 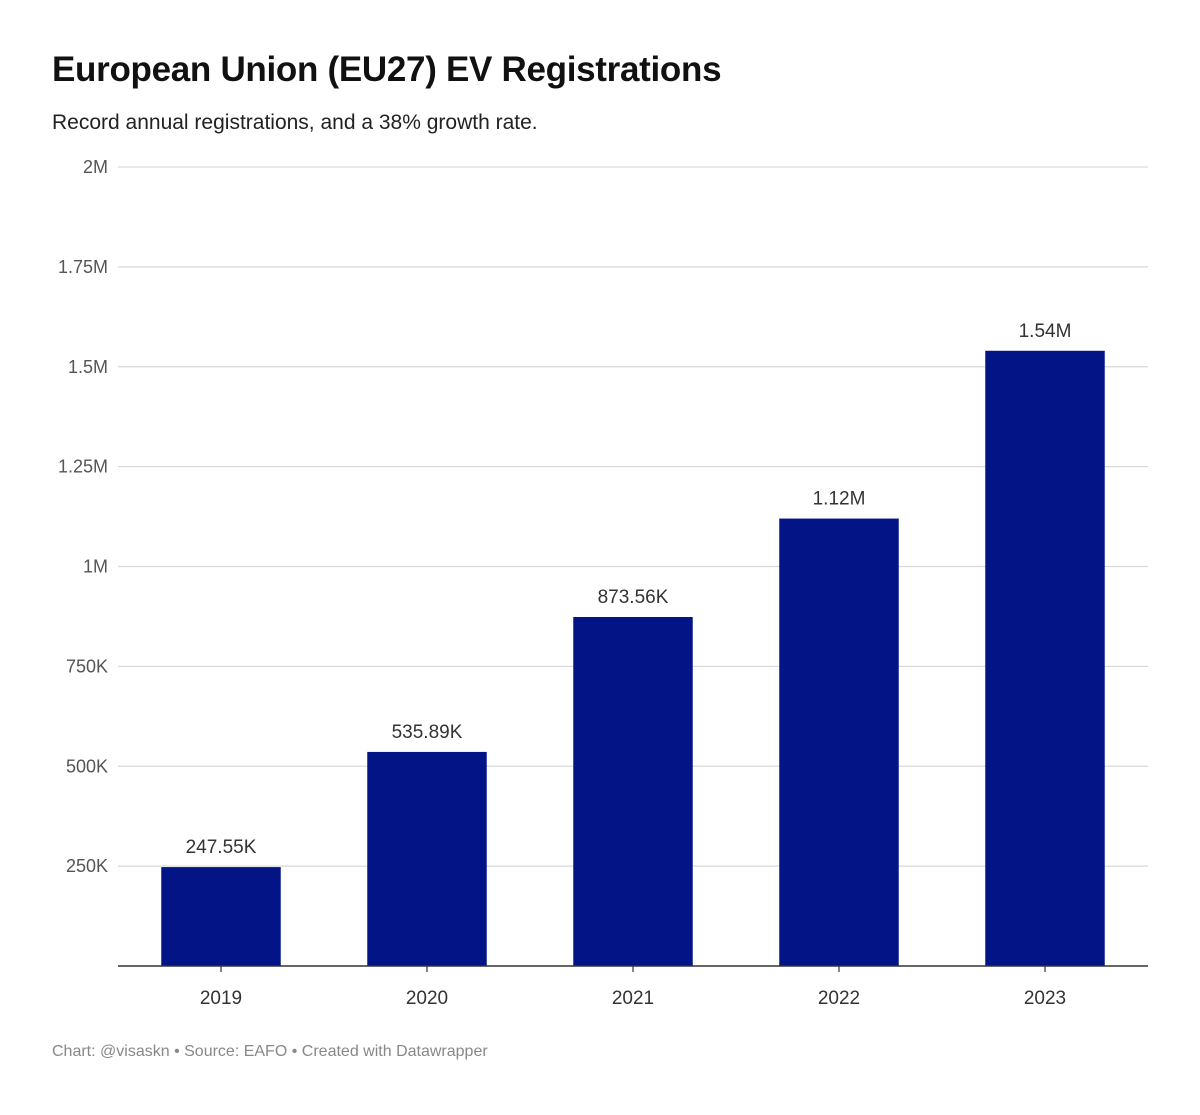 What do you see at coordinates (221, 998) in the screenshot?
I see `x-tick-label-2019: 2019` at bounding box center [221, 998].